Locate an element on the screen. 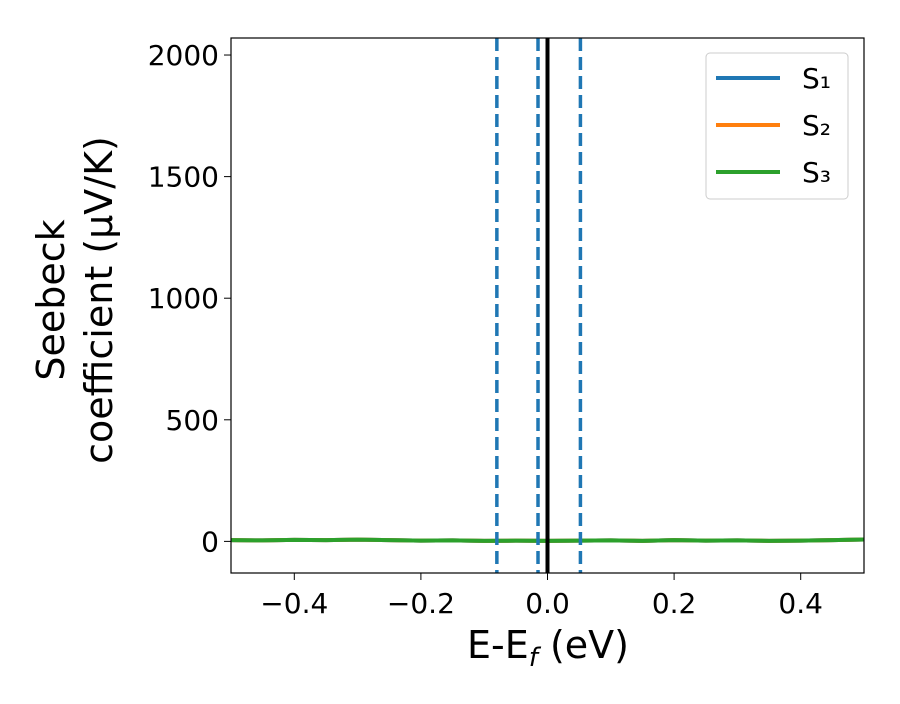 The width and height of the screenshot is (900, 704). x-tick-label: 0.2 is located at coordinates (674, 603).